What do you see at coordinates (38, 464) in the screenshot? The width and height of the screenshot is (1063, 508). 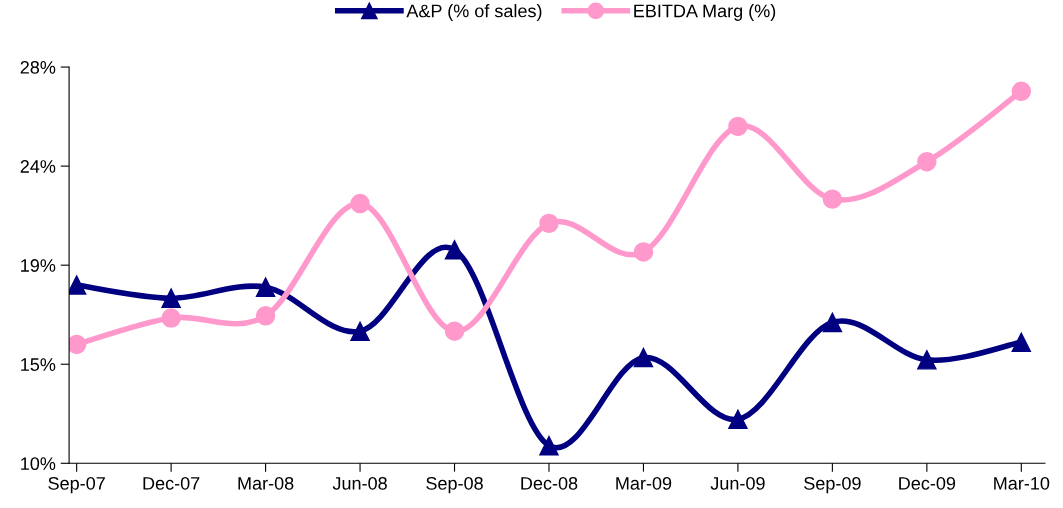 I see `y-tick-label: 10%` at bounding box center [38, 464].